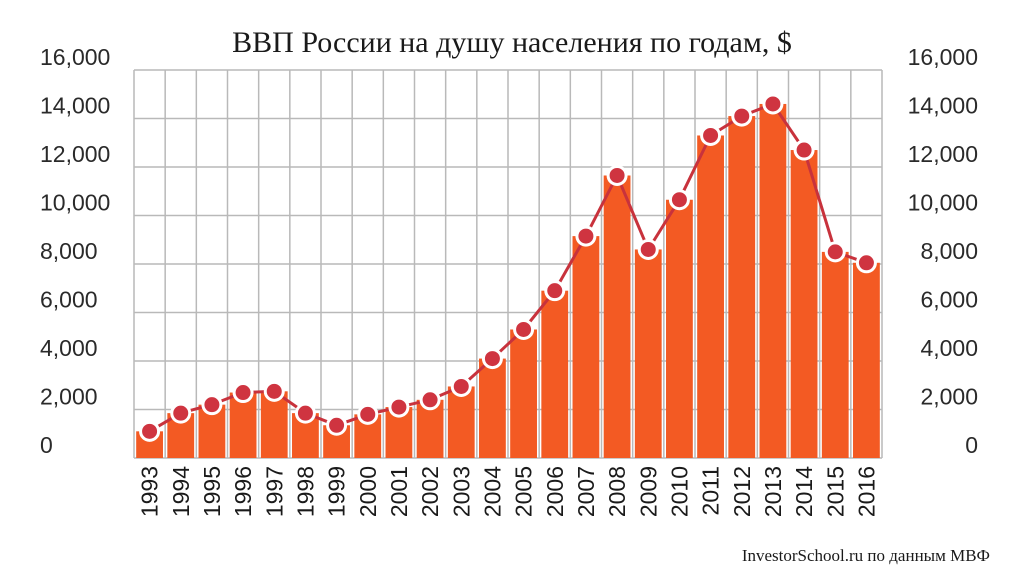  I want to click on y-tick-label-right: 8,000, so click(949, 251).